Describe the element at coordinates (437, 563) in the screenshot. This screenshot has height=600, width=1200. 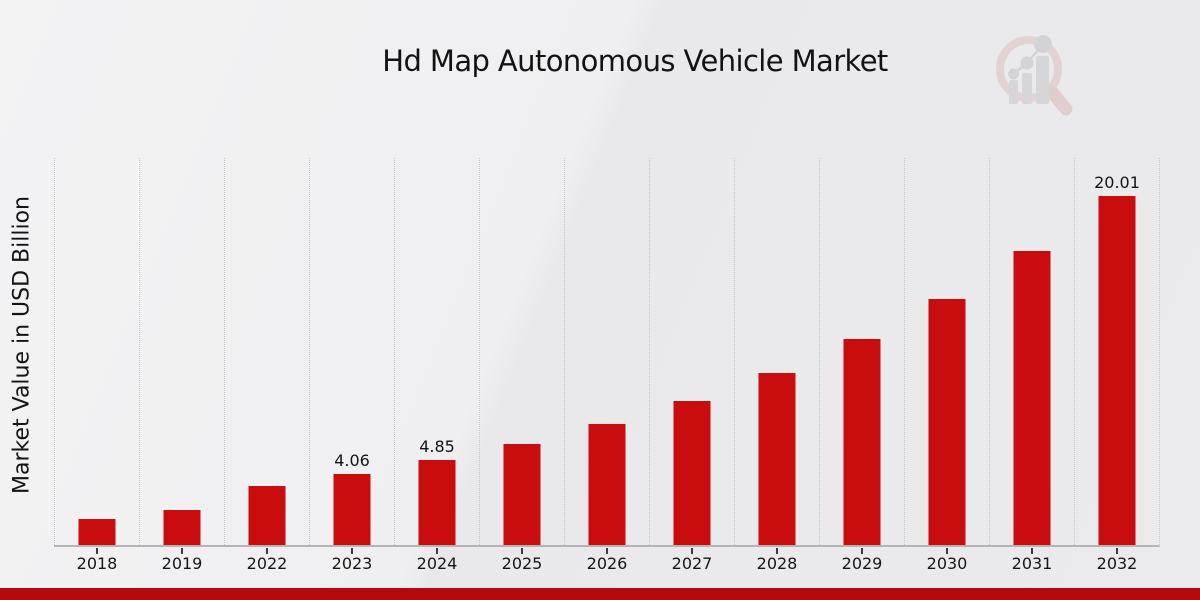
I see `x-tick-label-2024: 2024` at that location.